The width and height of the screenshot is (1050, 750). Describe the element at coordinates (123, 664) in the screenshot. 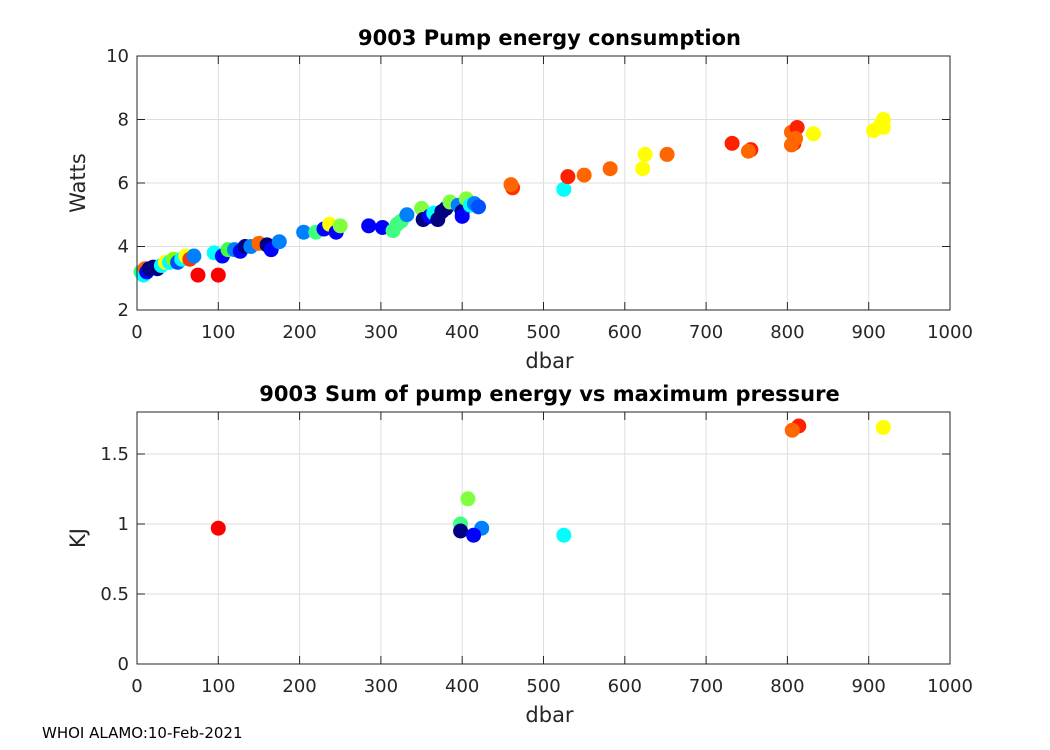

I see `y-tick-label: 0` at that location.